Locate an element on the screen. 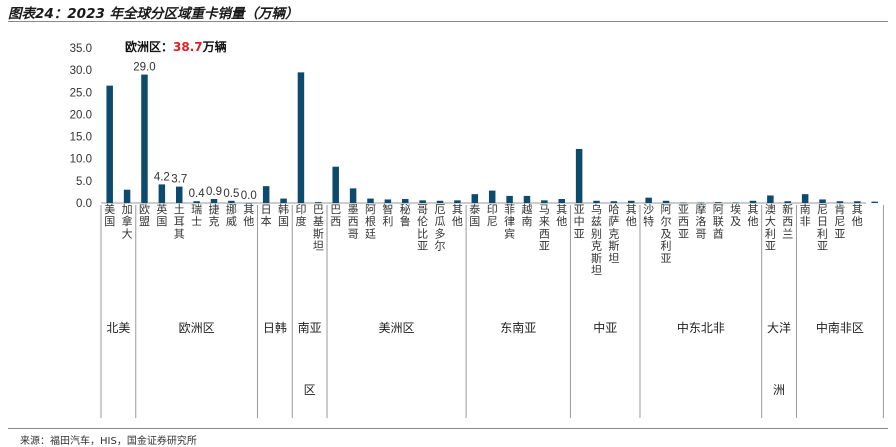 The width and height of the screenshot is (896, 447). y-tick-label: 0.0 is located at coordinates (84, 204).